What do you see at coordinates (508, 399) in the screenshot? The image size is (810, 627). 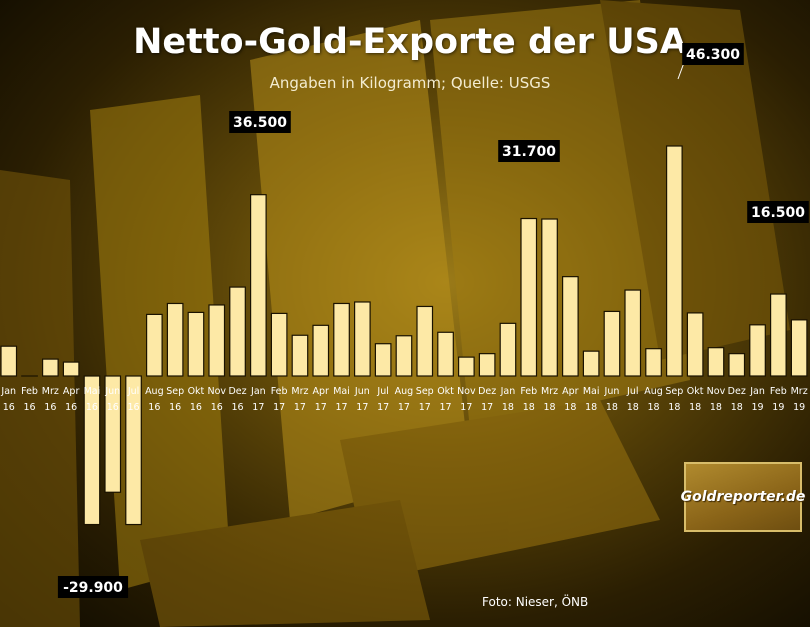 I see `x-tick-label: Jan 18` at bounding box center [508, 399].